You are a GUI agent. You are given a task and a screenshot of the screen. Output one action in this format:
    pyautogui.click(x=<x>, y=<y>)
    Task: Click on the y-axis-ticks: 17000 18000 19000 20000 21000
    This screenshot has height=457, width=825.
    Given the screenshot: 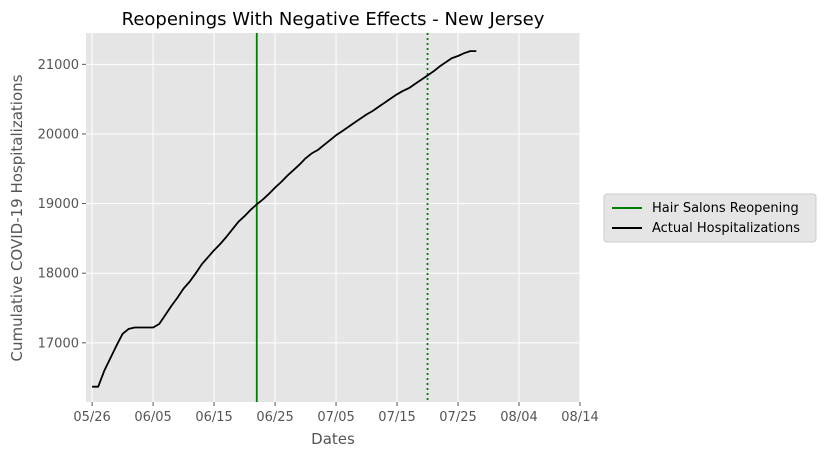 What is the action you would take?
    pyautogui.click(x=62, y=204)
    